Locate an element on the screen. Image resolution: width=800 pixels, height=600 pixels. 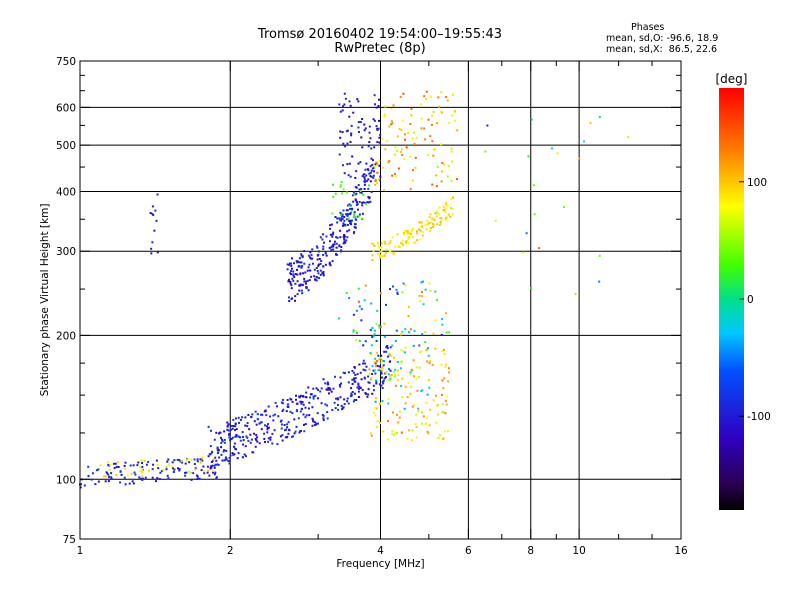
cluster-x-f-green is located at coordinates (351, 200).